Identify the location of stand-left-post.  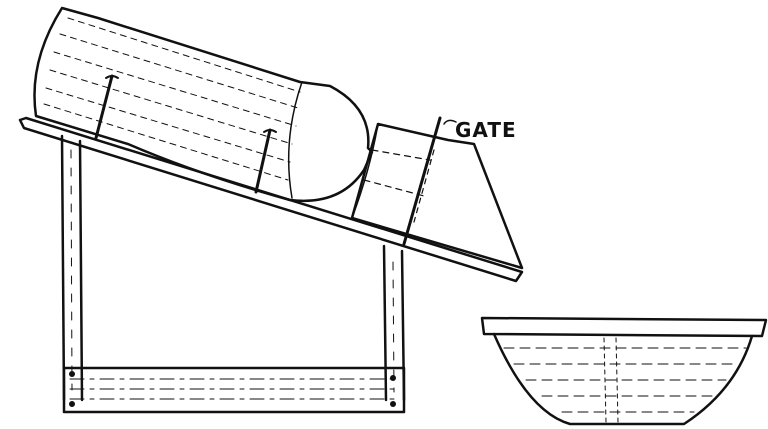
(72, 268).